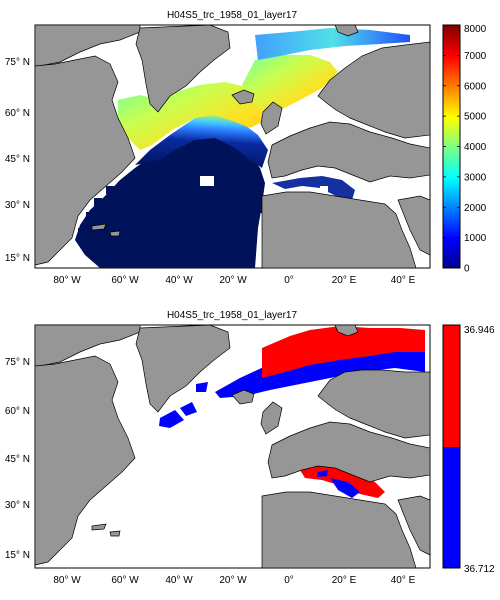 This screenshot has height=600, width=500. What do you see at coordinates (232, 315) in the screenshot?
I see `map2-title: H04S5_trc_1958_01_layer17` at bounding box center [232, 315].